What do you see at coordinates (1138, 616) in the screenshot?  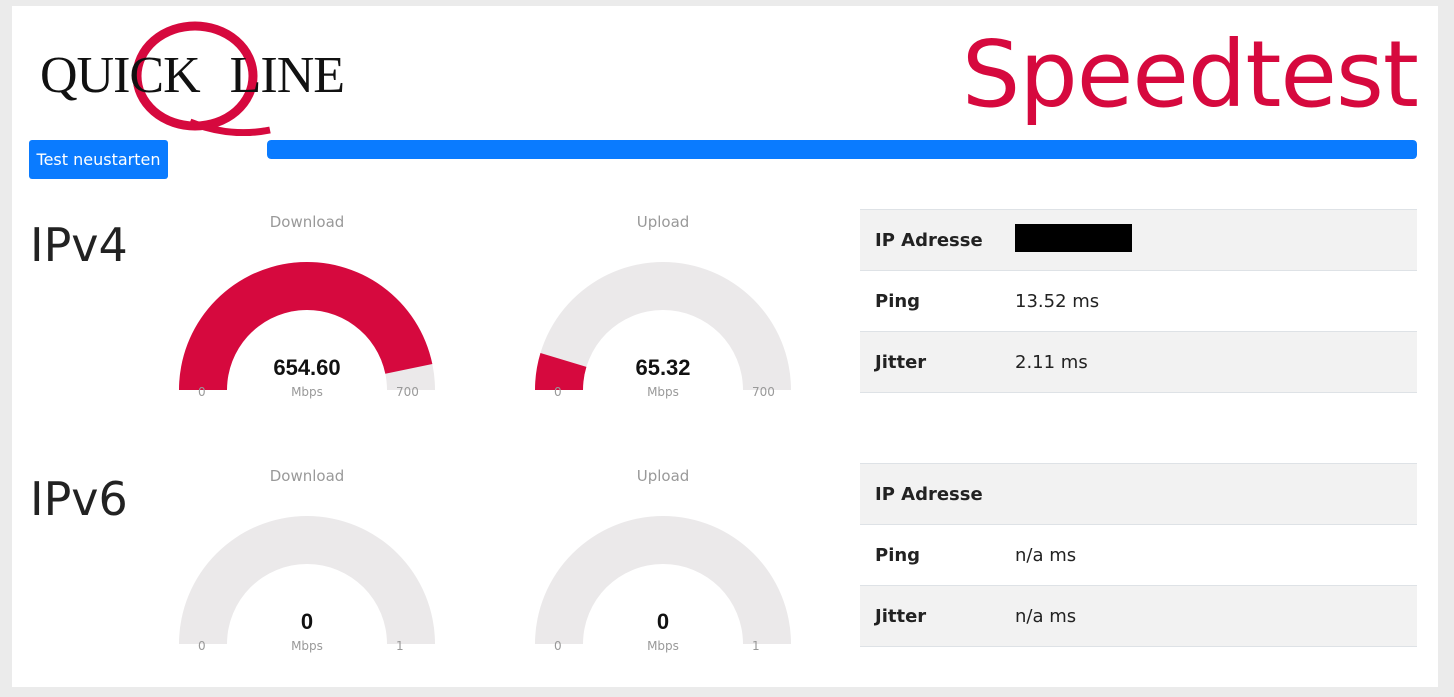 I see `jitter-row: Jitter n/a ms` at bounding box center [1138, 616].